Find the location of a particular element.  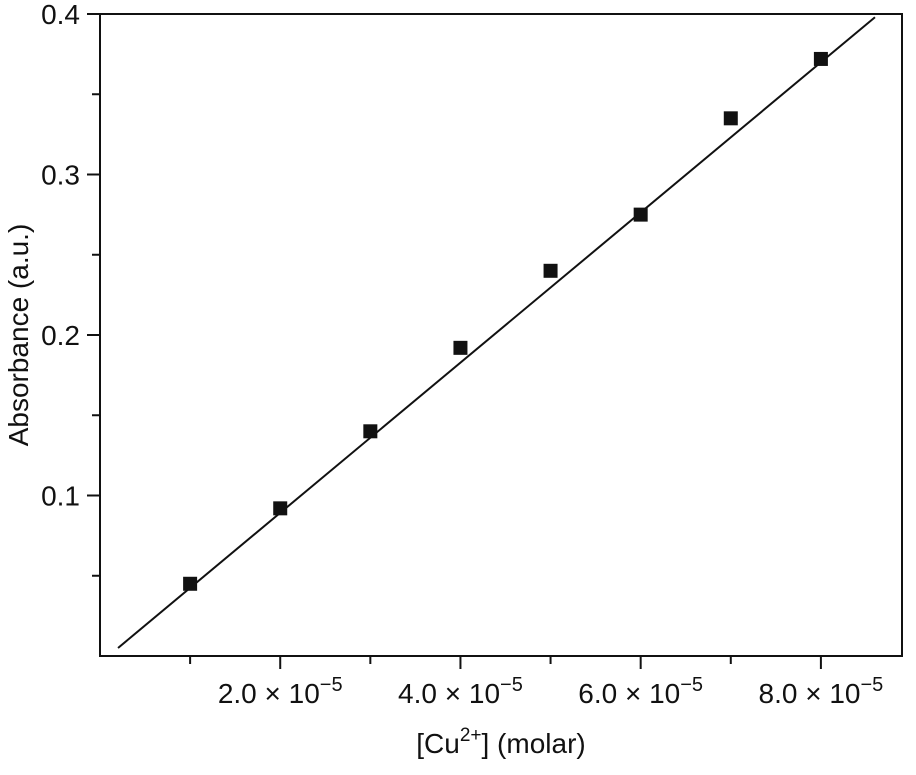

x-tick-label: 4.0 × 10⁻⁵ is located at coordinates (460, 691).